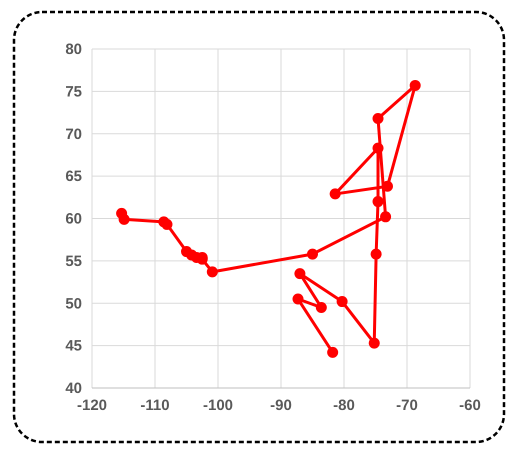 The image size is (512, 455). Describe the element at coordinates (73, 261) in the screenshot. I see `y-tick-label: 55` at that location.